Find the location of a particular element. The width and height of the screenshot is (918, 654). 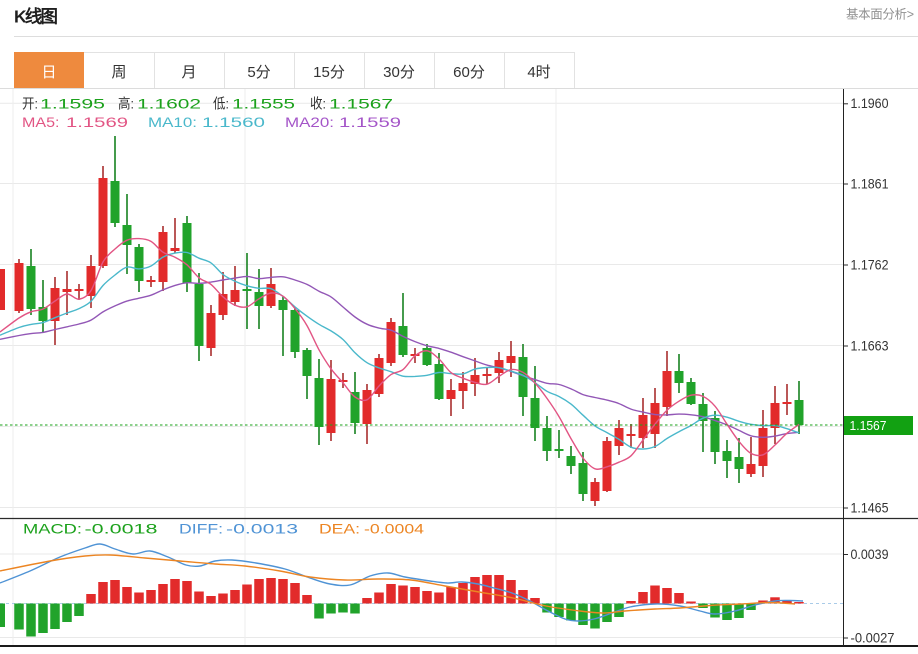

svg-text: 1.1663 is located at coordinates (870, 345).